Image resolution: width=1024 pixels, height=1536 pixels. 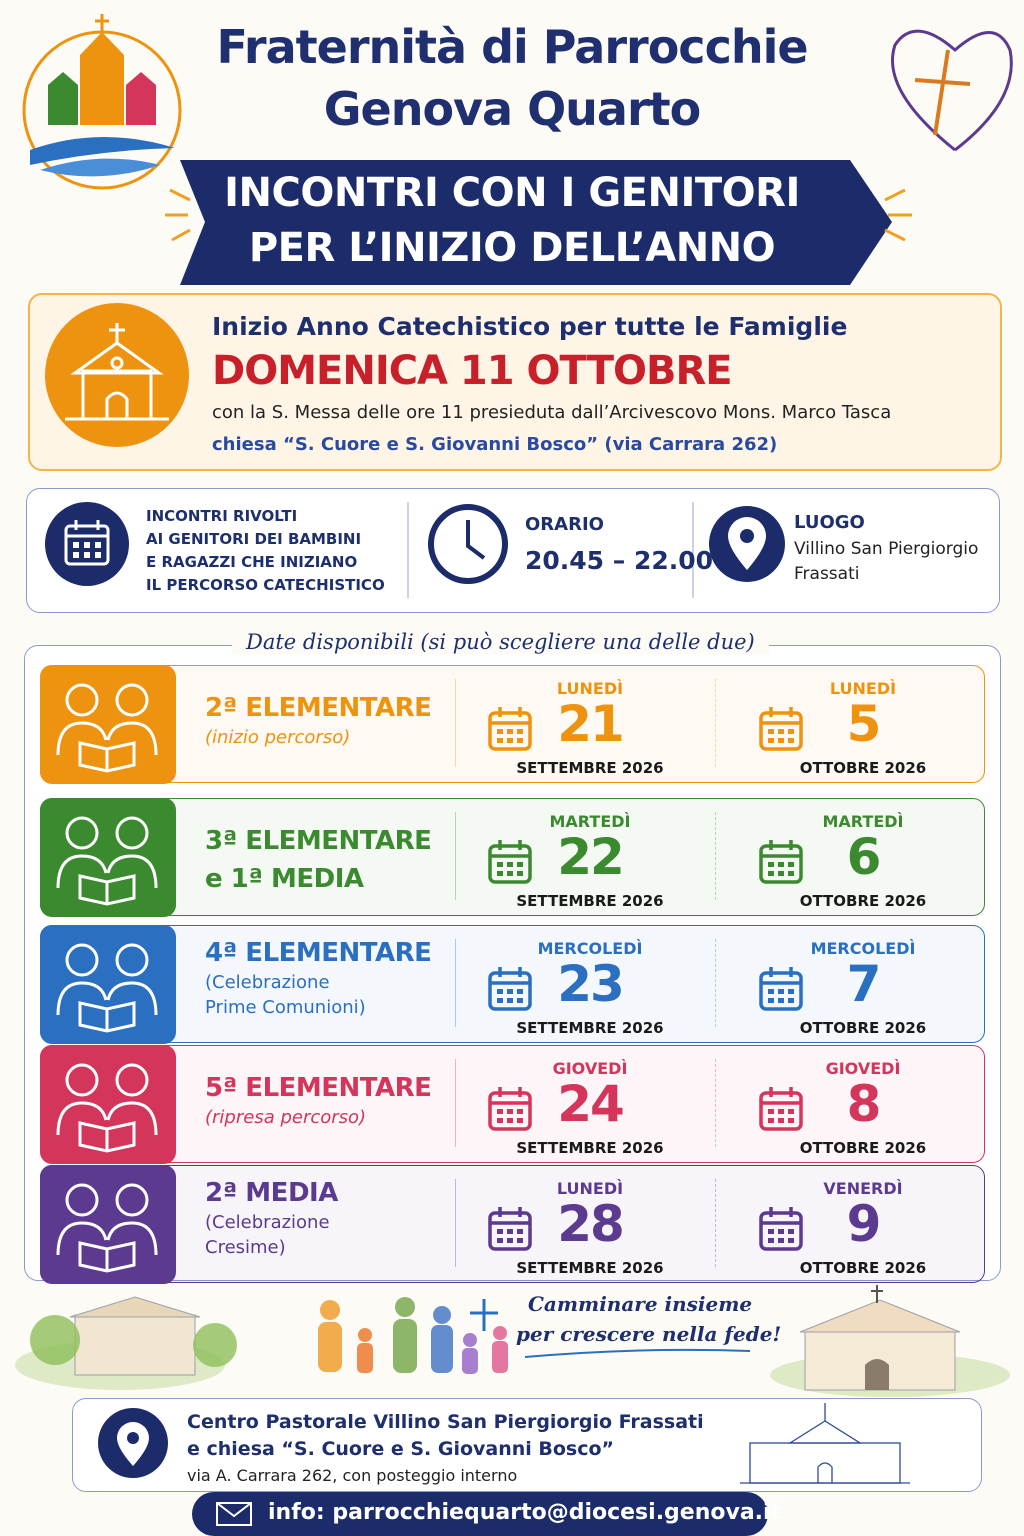 I want to click on day: 6, so click(x=864, y=857).